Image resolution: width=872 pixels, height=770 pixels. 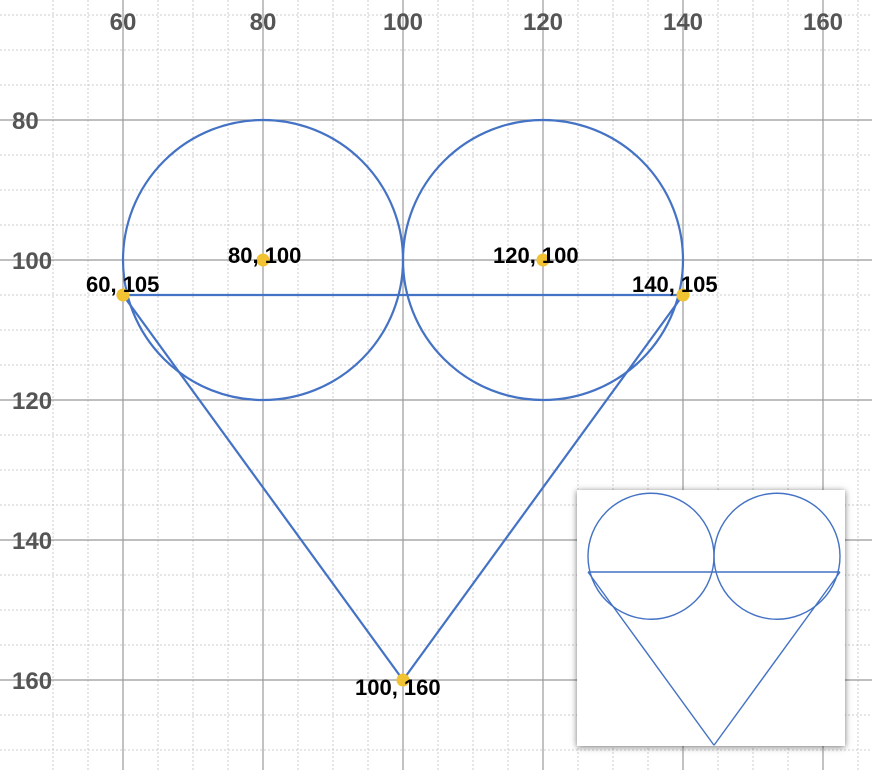 What do you see at coordinates (122, 284) in the screenshot?
I see `point-label: 60, 105` at bounding box center [122, 284].